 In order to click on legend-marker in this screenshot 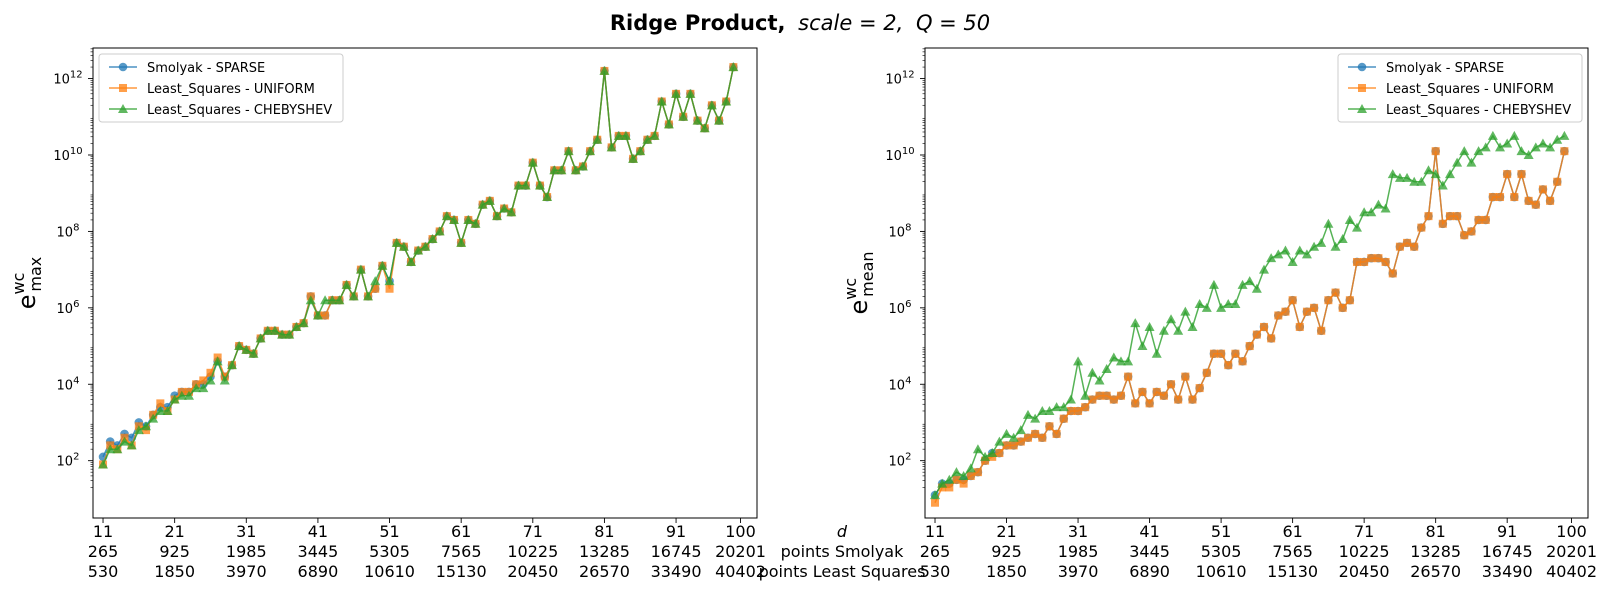, I will do `click(1362, 108)`.